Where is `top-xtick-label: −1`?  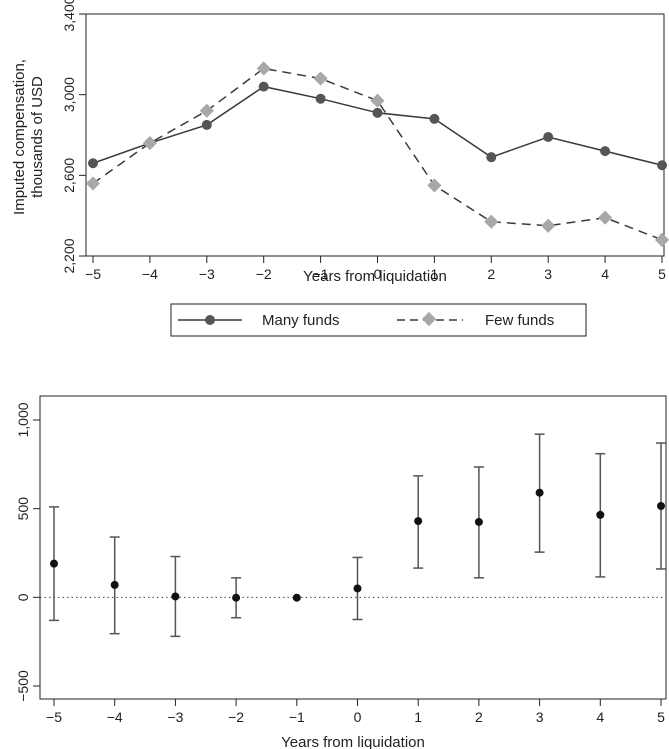 top-xtick-label: −1 is located at coordinates (321, 274).